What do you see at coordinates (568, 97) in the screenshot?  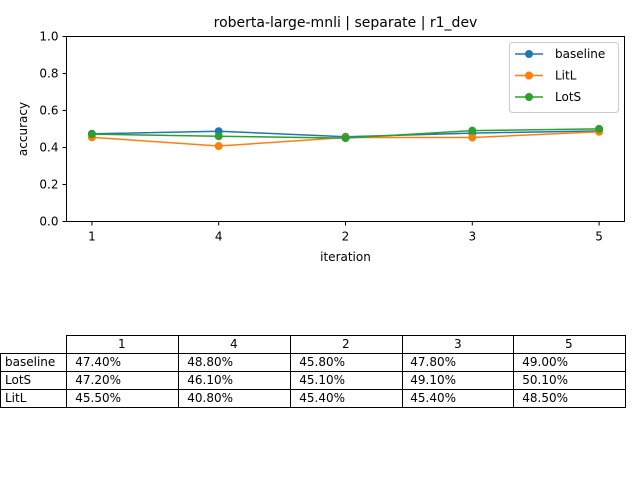 I see `legend-label: LotS` at bounding box center [568, 97].